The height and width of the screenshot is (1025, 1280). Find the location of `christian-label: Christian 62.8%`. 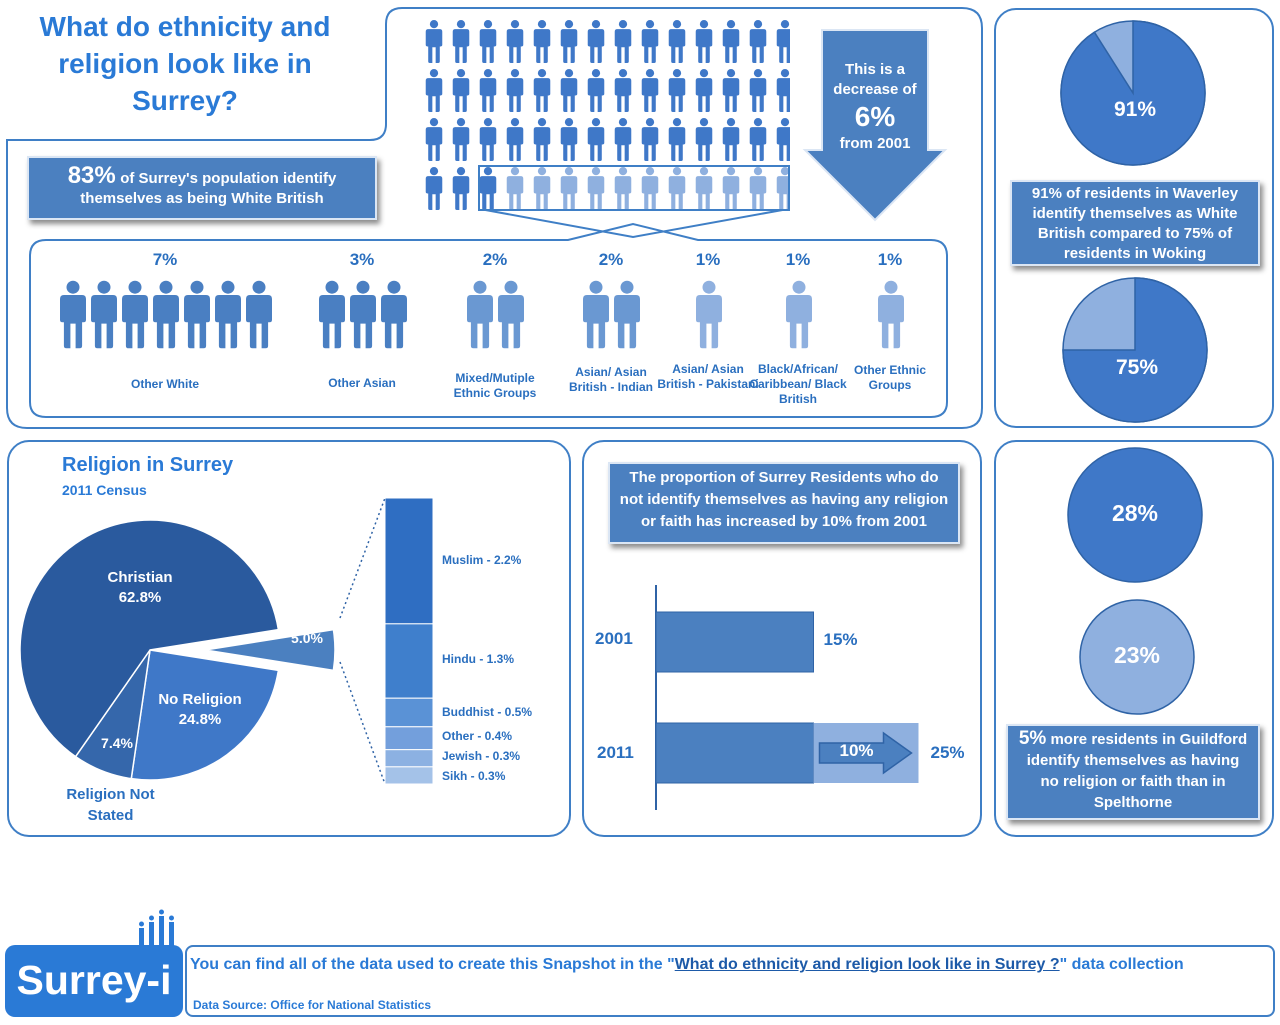

christian-label: Christian 62.8% is located at coordinates (140, 587).